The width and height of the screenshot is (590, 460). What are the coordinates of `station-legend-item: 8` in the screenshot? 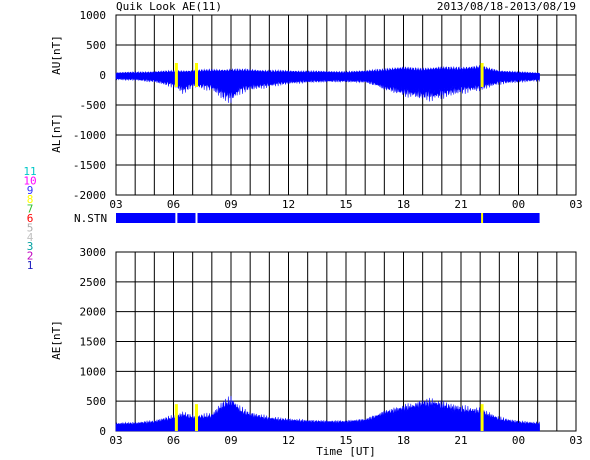 It's located at (30, 199).